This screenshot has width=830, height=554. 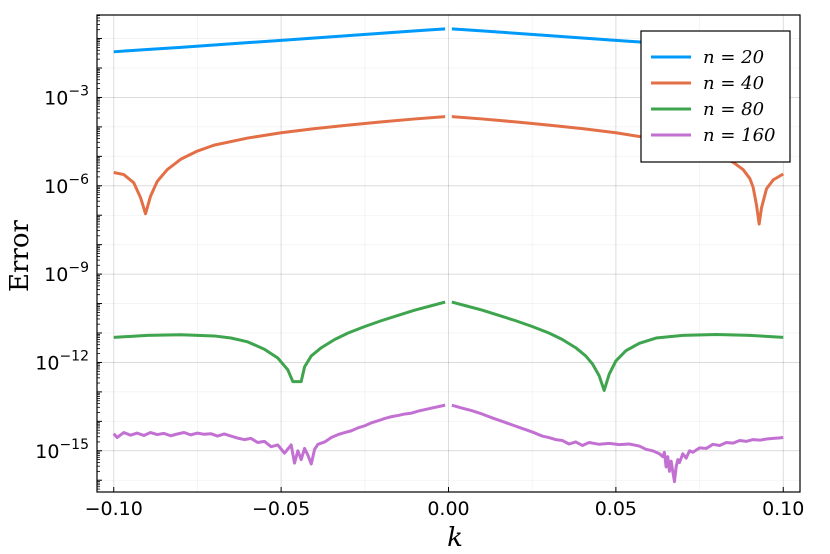 What do you see at coordinates (733, 57) in the screenshot?
I see `legend-label: n = 20` at bounding box center [733, 57].